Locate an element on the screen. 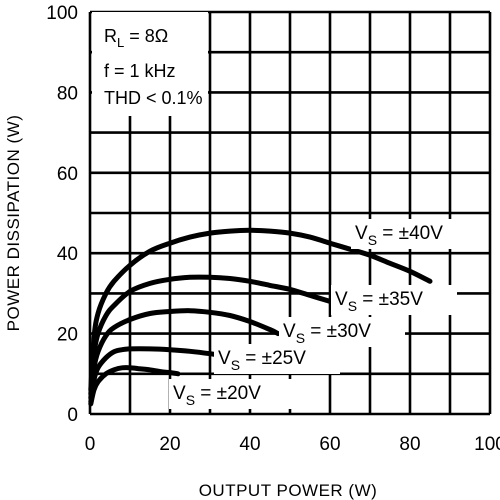 The height and width of the screenshot is (500, 500). series-label-vs-25v: VS = ±25V is located at coordinates (277, 359).